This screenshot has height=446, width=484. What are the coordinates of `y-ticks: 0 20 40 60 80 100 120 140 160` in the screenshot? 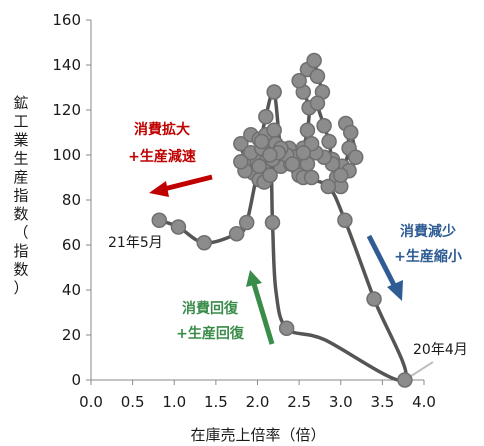 It's located at (71, 200).